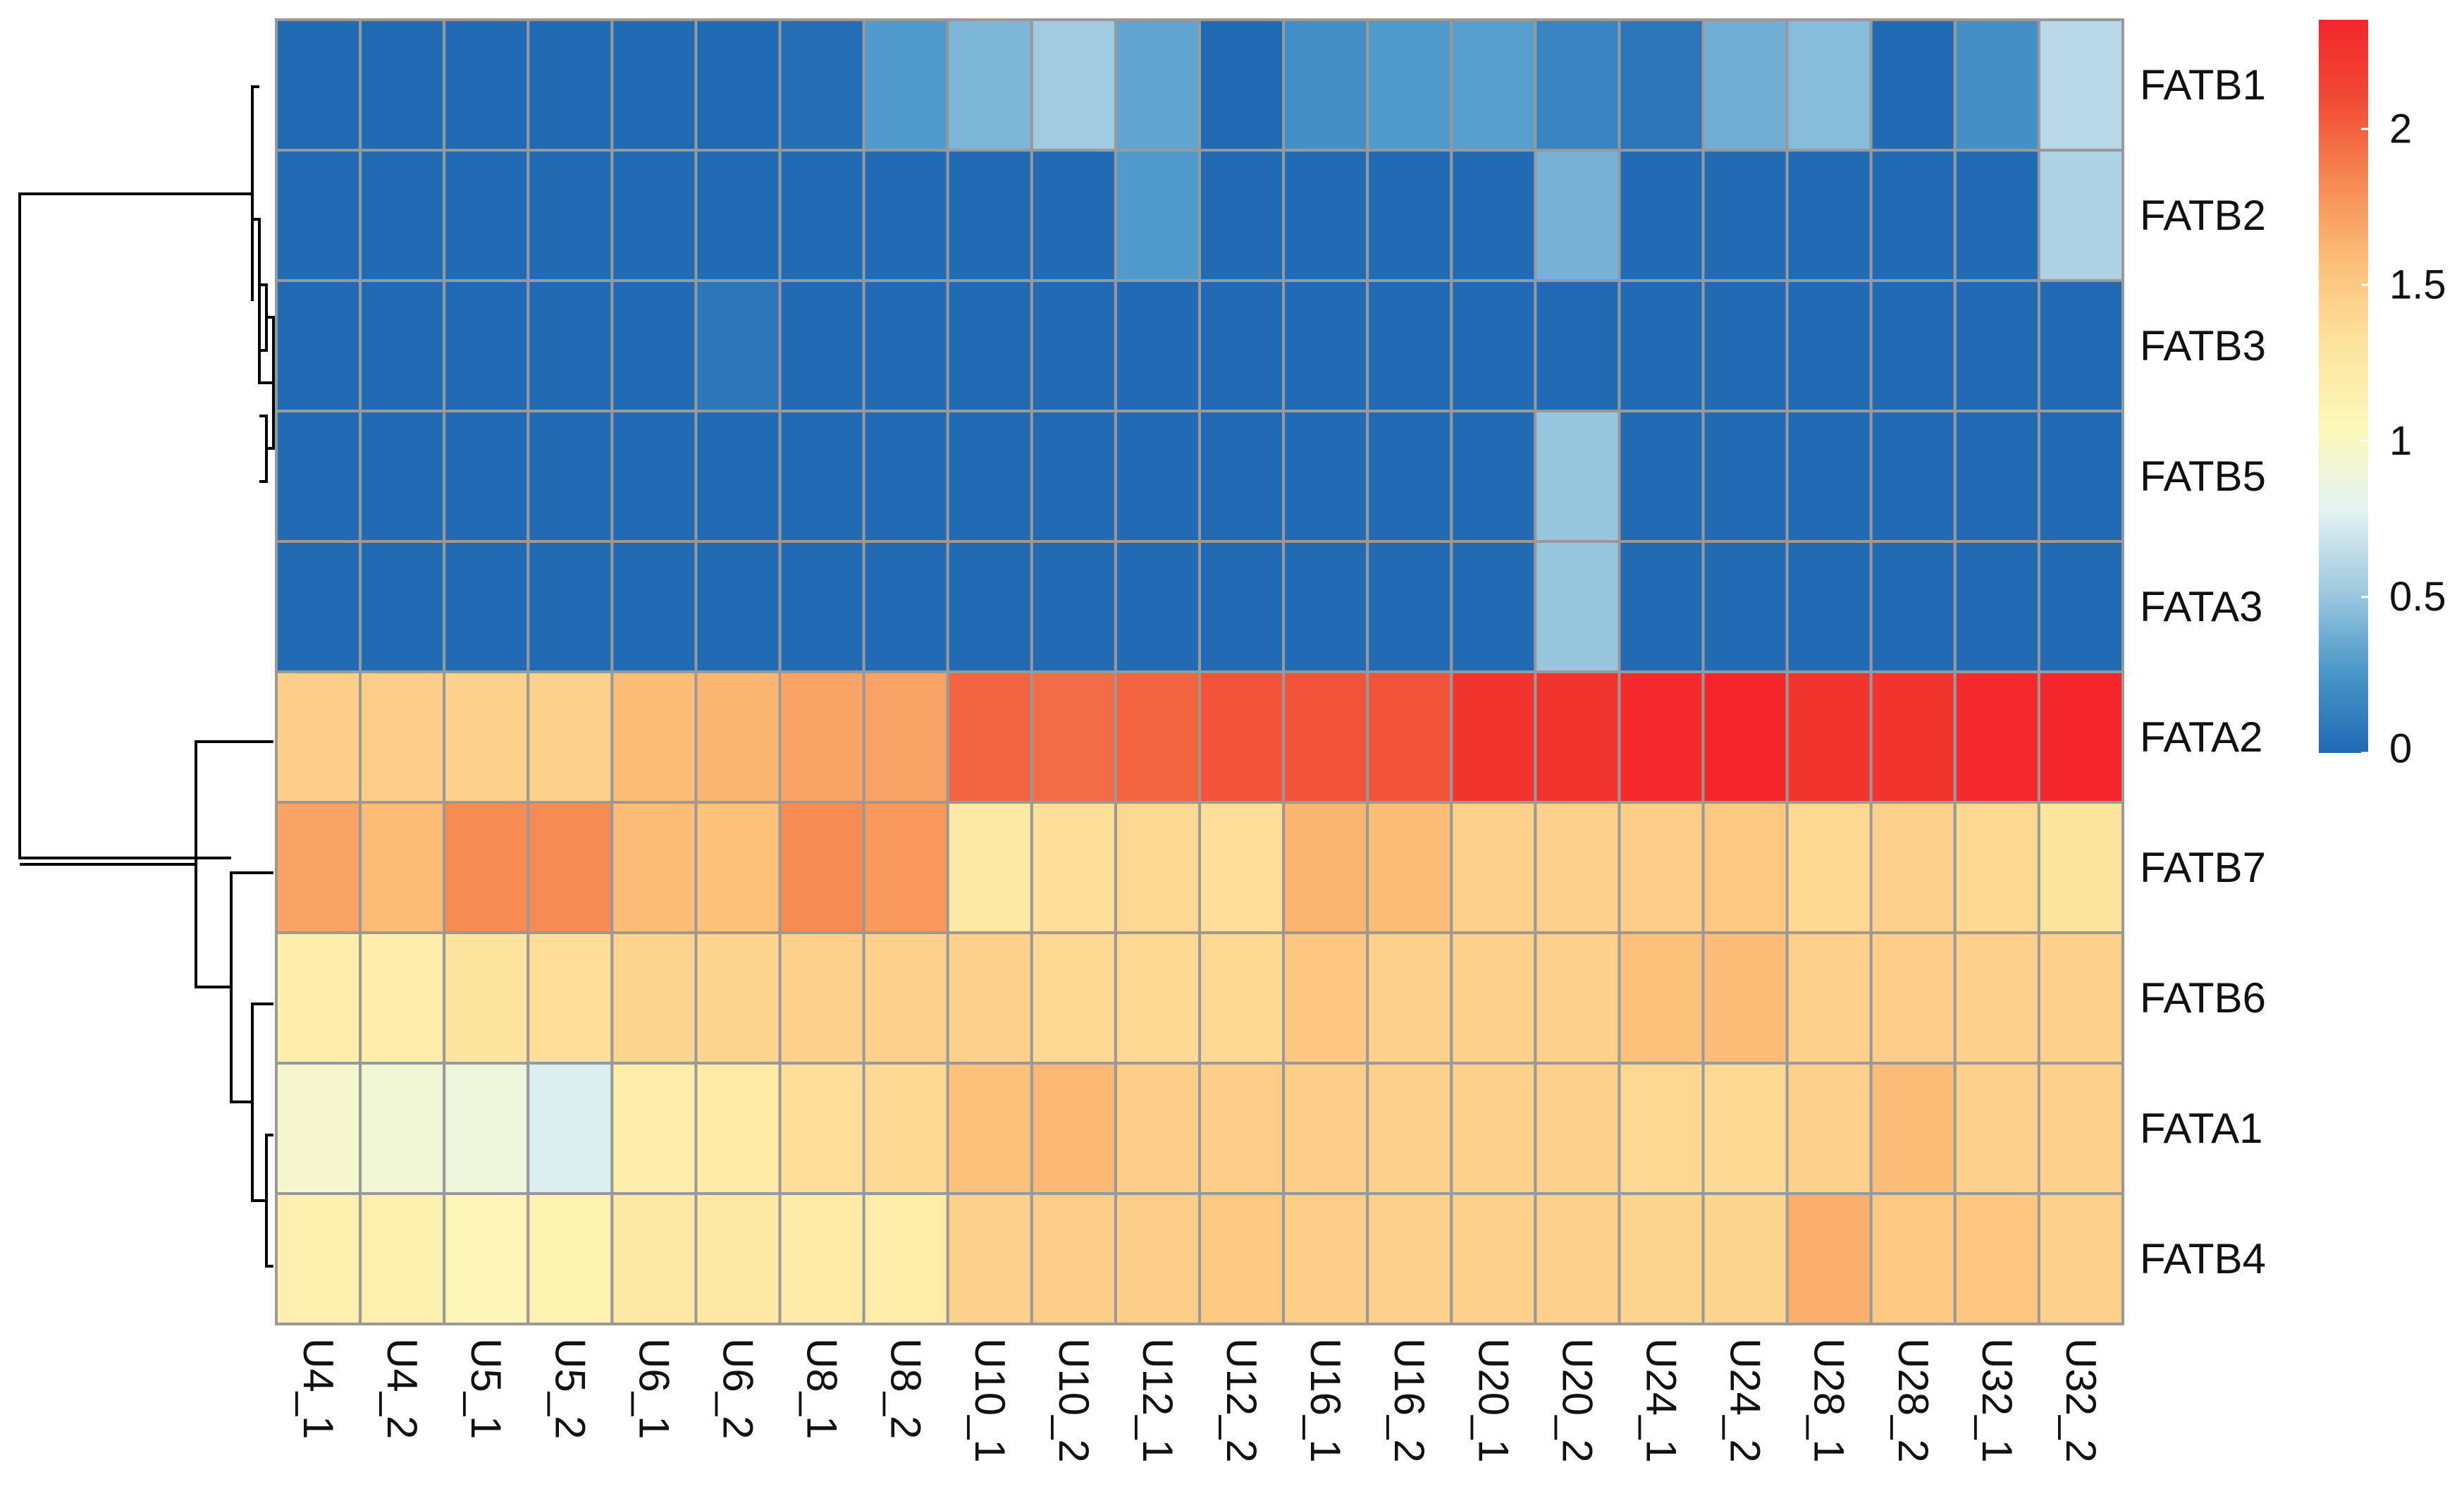 The image size is (2464, 1508). Describe the element at coordinates (1409, 1401) in the screenshot. I see `column-label: U16_2` at that location.